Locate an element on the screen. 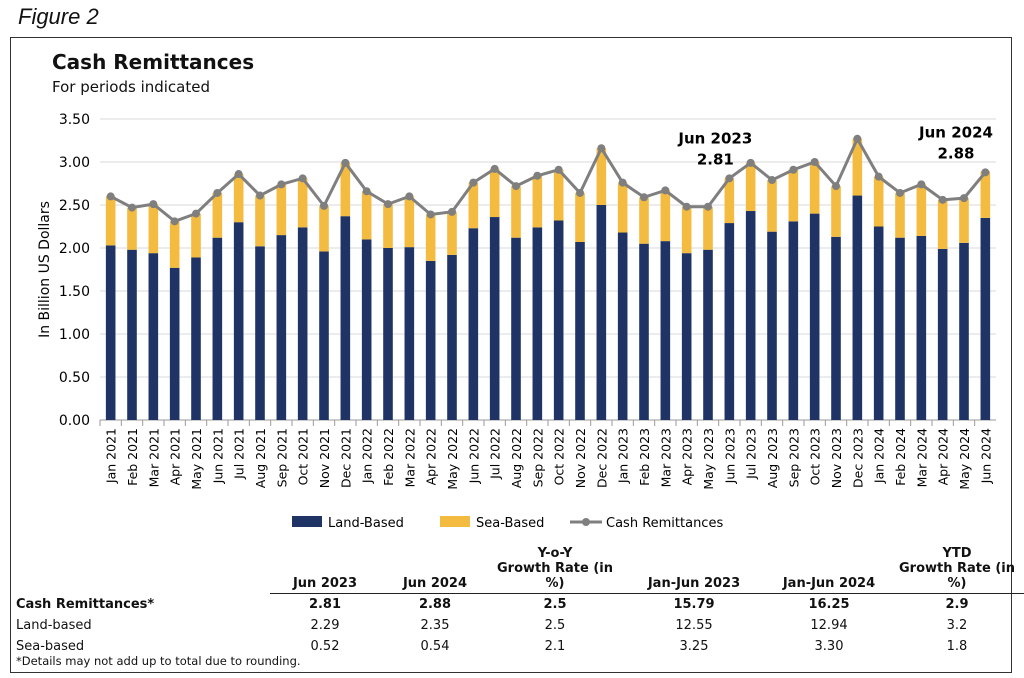 The image size is (1024, 678). chart-subtitle: For periods indicated is located at coordinates (131, 87).